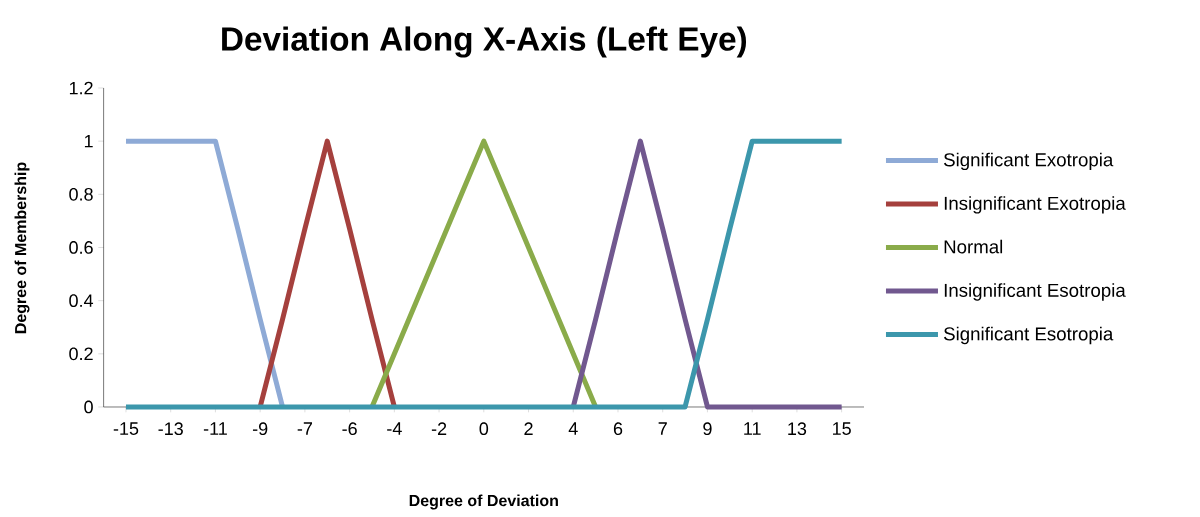  I want to click on legend-label: Normal, so click(973, 246).